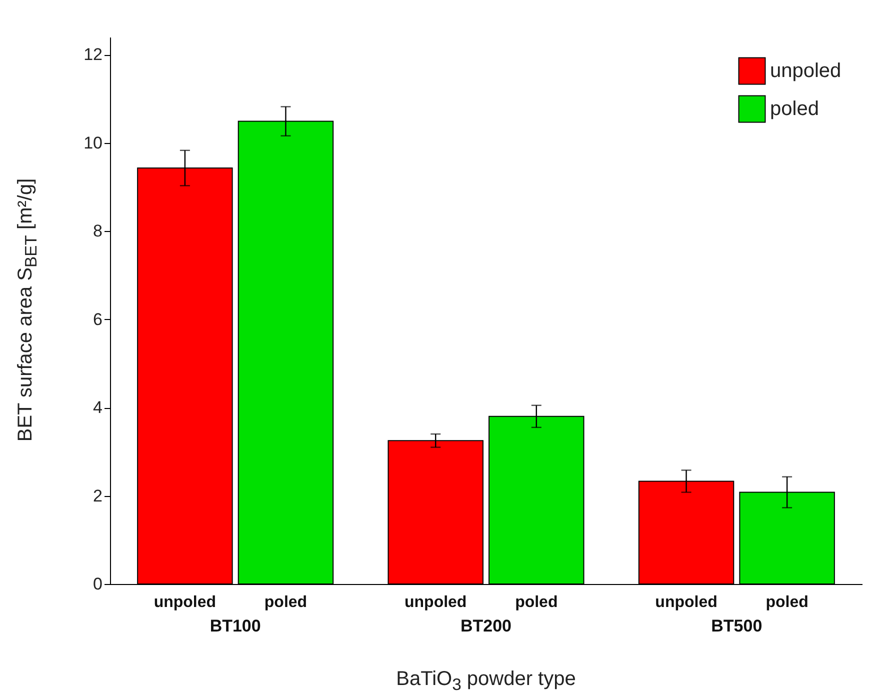 The width and height of the screenshot is (873, 697). What do you see at coordinates (97, 319) in the screenshot?
I see `y-tick-label: 6` at bounding box center [97, 319].